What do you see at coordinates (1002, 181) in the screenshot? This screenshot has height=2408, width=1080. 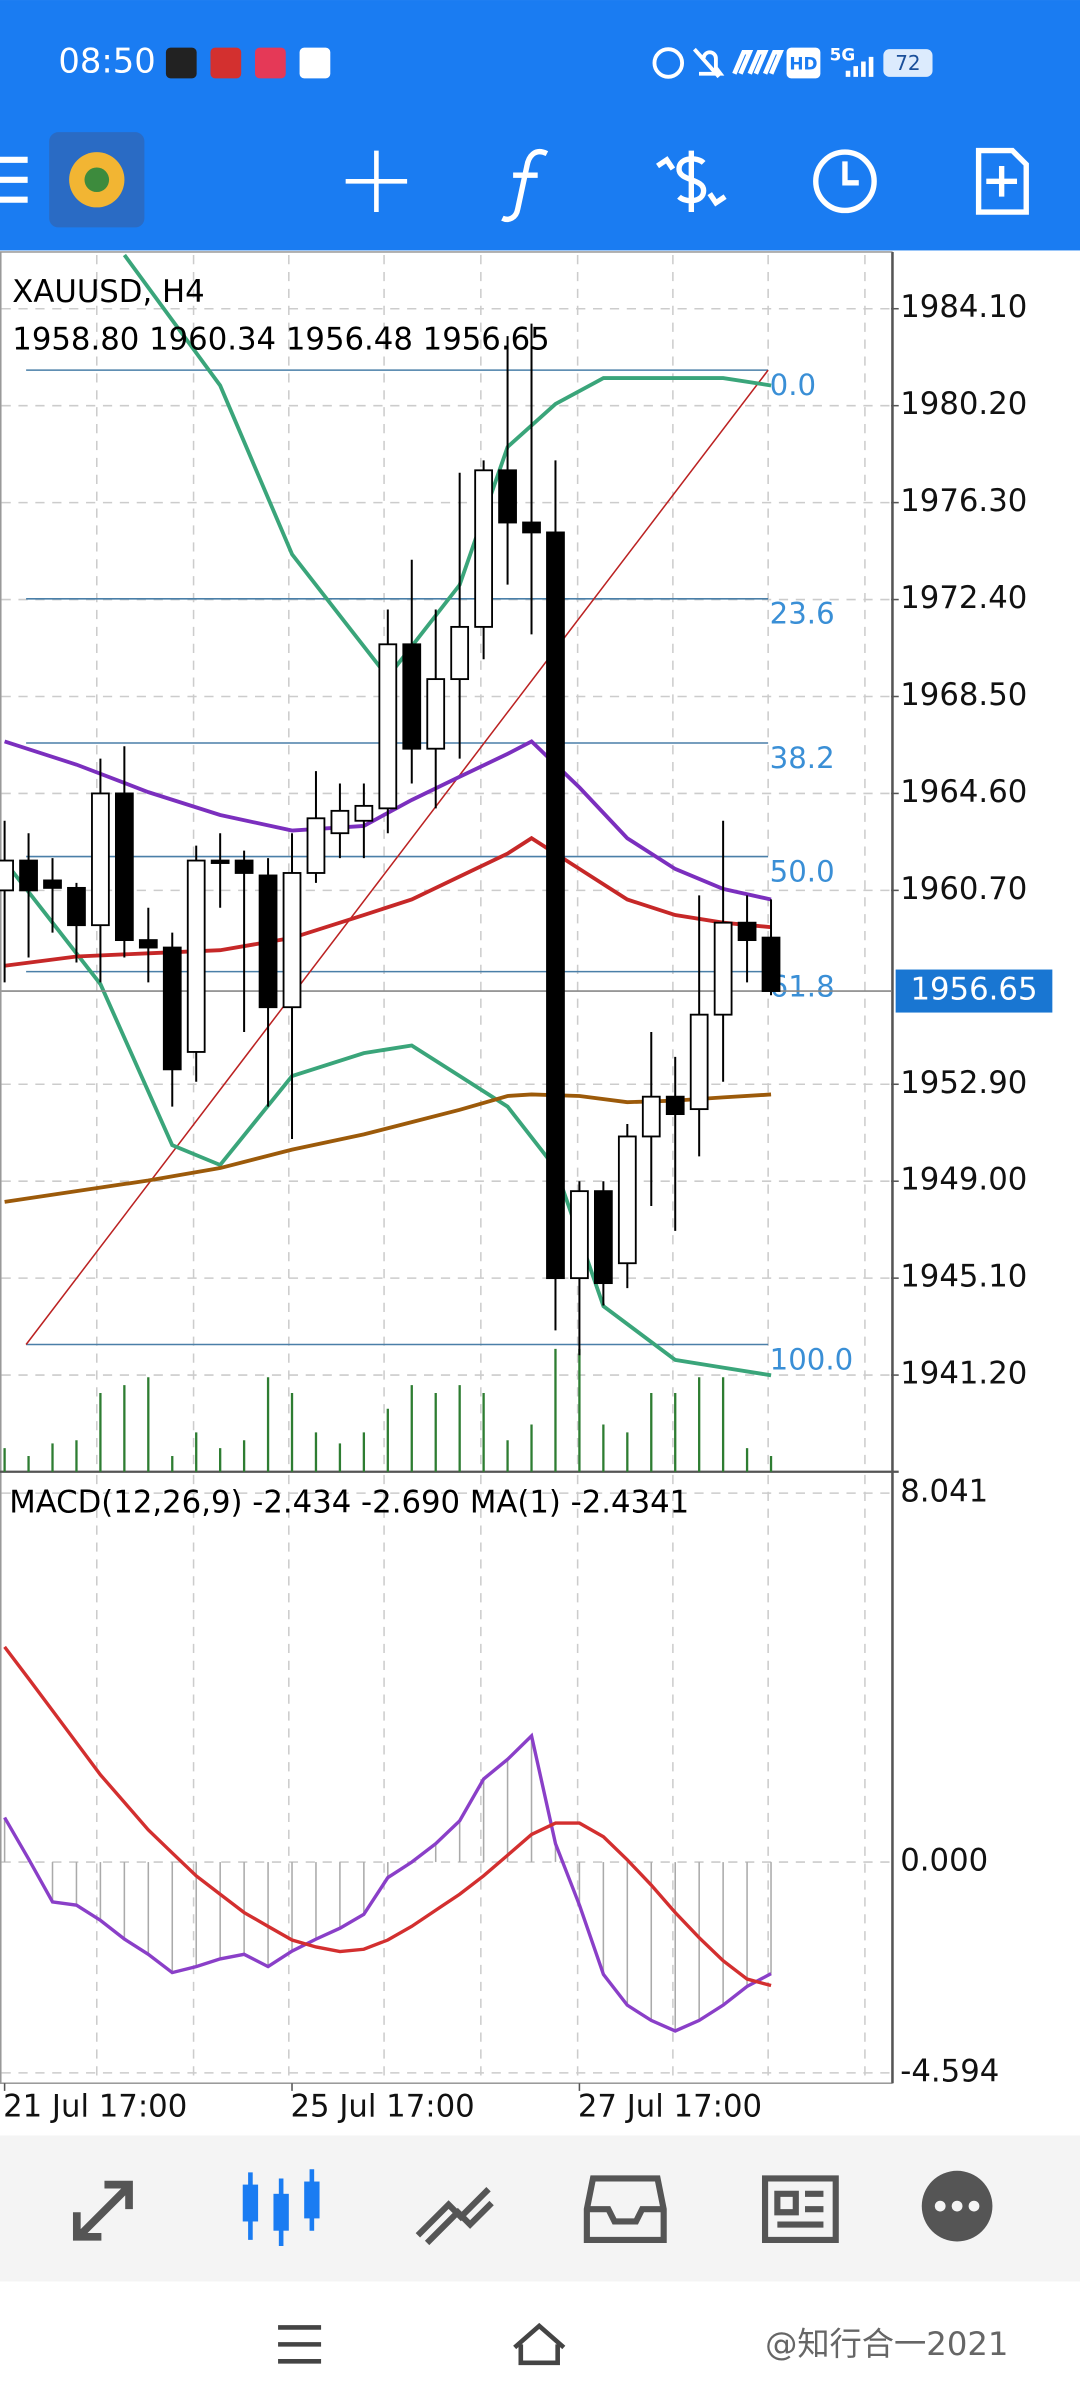 I see `template-button` at bounding box center [1002, 181].